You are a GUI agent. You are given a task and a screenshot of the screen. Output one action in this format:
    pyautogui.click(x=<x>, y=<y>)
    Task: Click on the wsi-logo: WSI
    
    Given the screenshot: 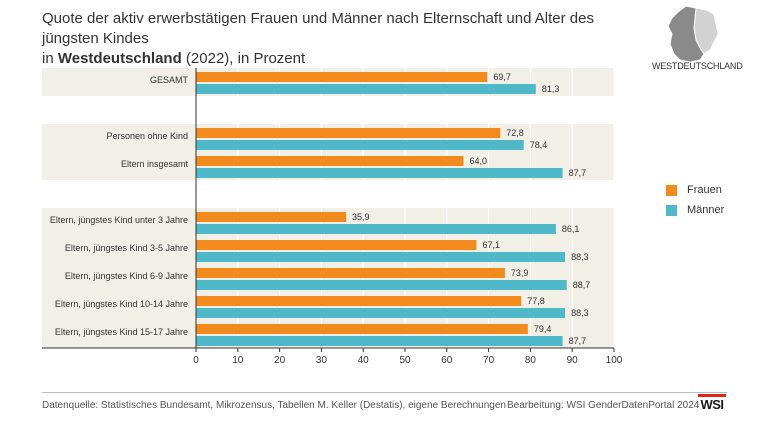 What is the action you would take?
    pyautogui.click(x=712, y=404)
    